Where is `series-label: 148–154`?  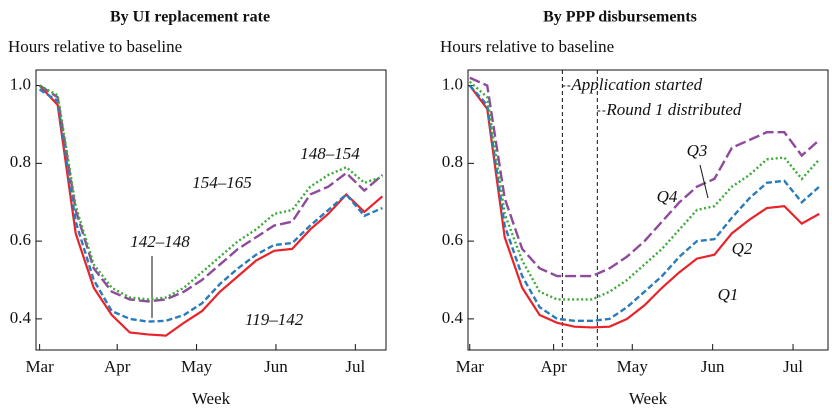 series-label: 148–154 is located at coordinates (330, 153).